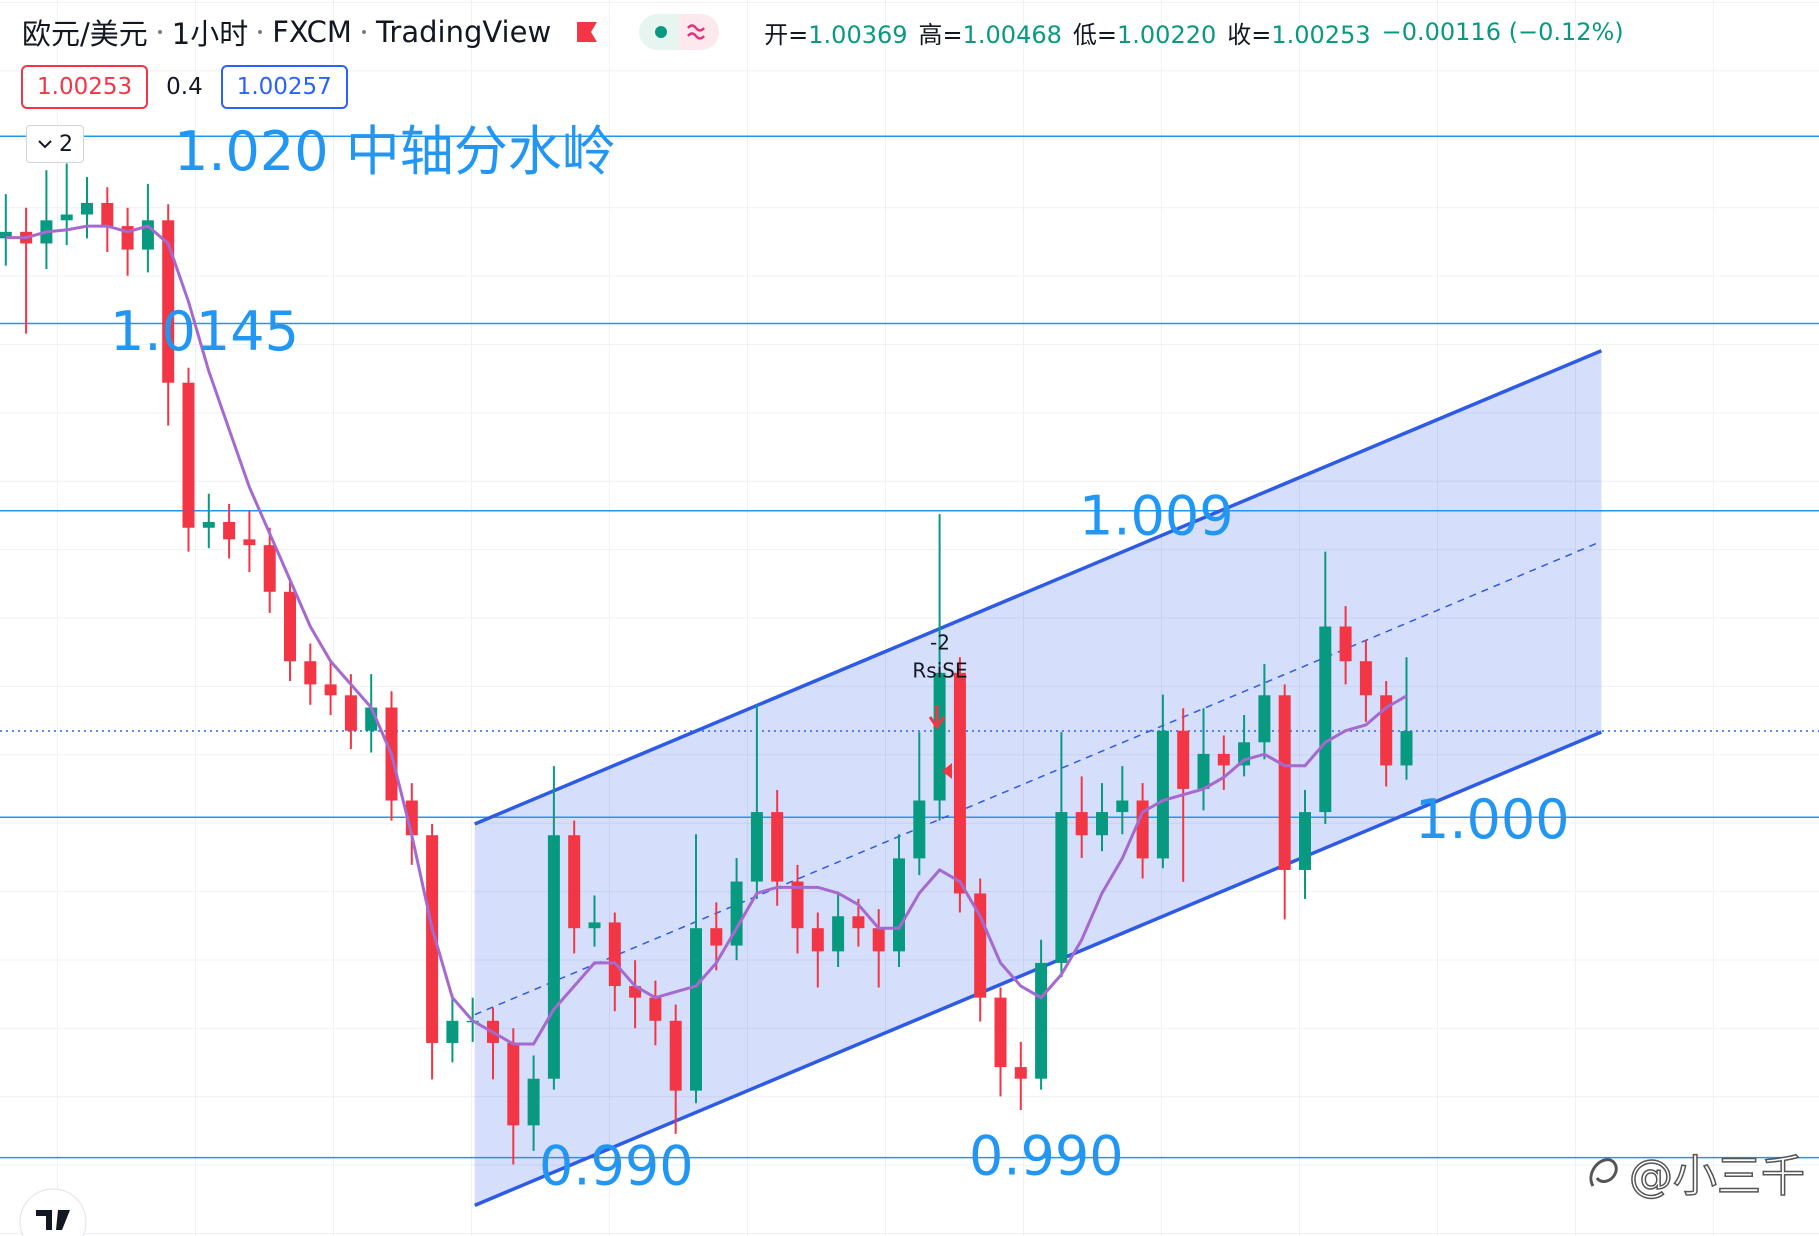 This screenshot has height=1236, width=1819. I want to click on sell-price: 1.00253, so click(85, 87).